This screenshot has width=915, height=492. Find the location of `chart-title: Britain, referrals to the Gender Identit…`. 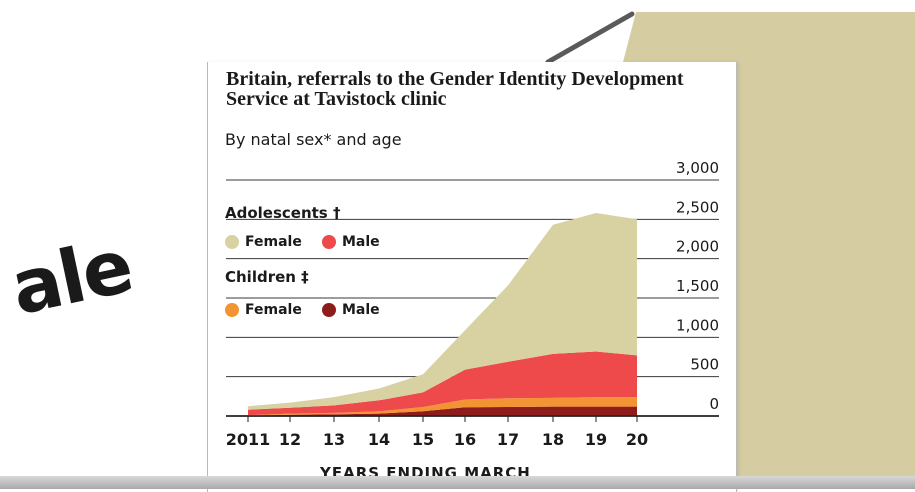

chart-title: Britain, referrals to the Gender Identit… is located at coordinates (455, 89).